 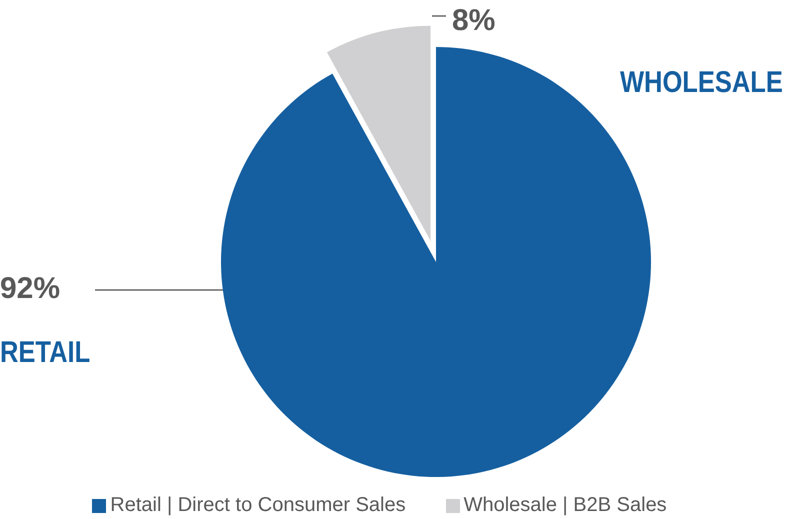 I want to click on data-label: 92%, so click(x=30, y=288).